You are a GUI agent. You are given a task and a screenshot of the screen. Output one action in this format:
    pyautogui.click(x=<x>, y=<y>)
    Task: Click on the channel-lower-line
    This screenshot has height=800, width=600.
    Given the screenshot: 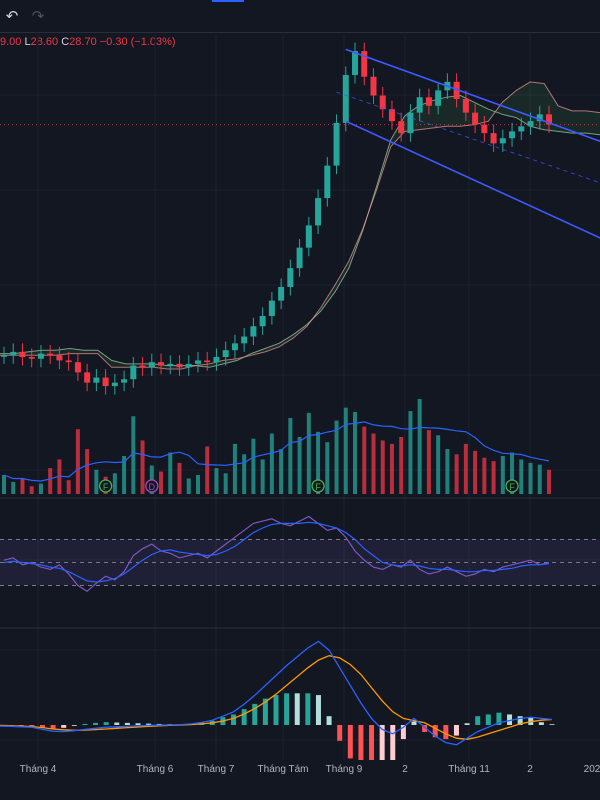 What is the action you would take?
    pyautogui.click(x=472, y=179)
    